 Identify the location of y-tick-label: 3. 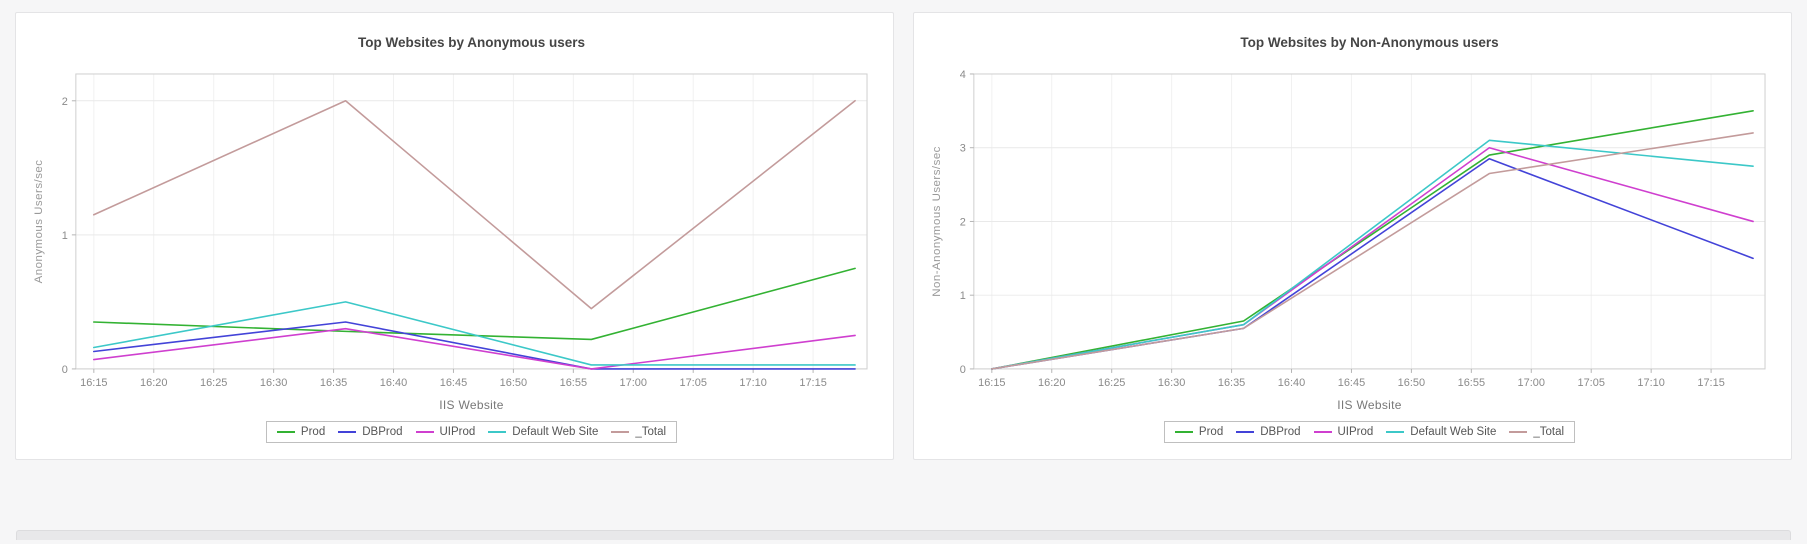
(963, 149).